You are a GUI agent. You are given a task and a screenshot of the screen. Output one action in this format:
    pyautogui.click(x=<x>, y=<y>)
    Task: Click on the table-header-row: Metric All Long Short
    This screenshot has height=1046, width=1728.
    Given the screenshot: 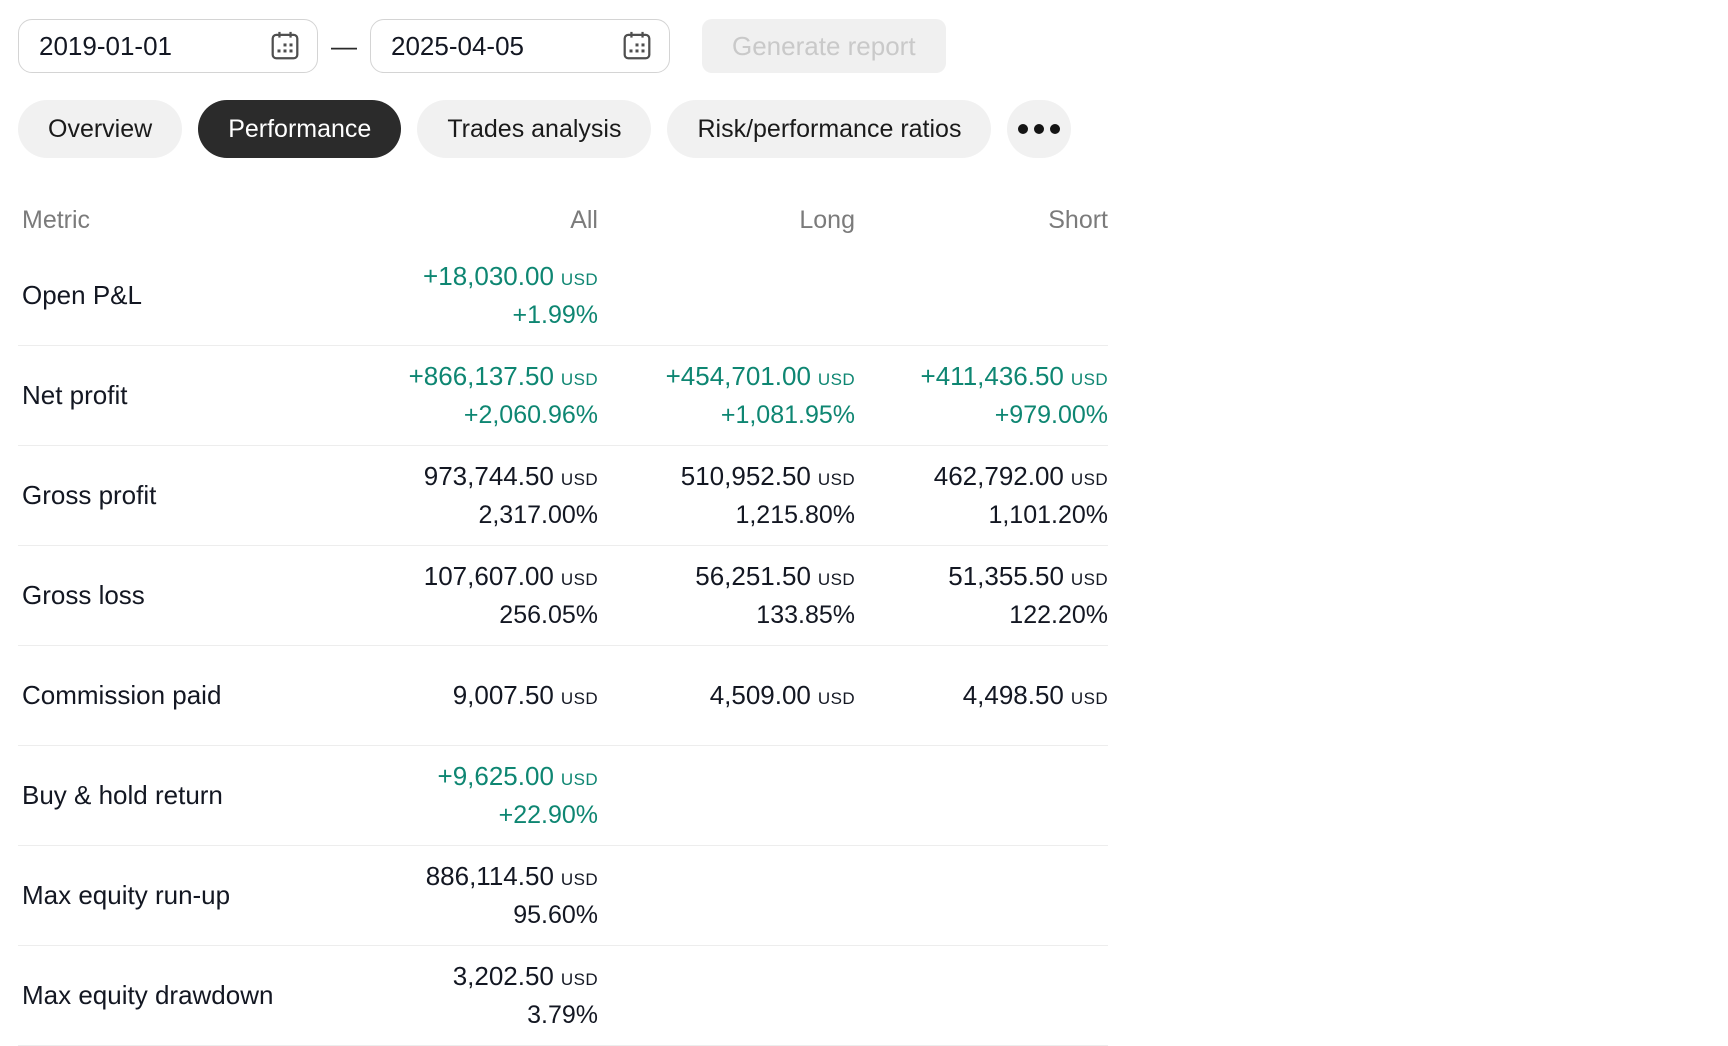 What is the action you would take?
    pyautogui.click(x=563, y=220)
    